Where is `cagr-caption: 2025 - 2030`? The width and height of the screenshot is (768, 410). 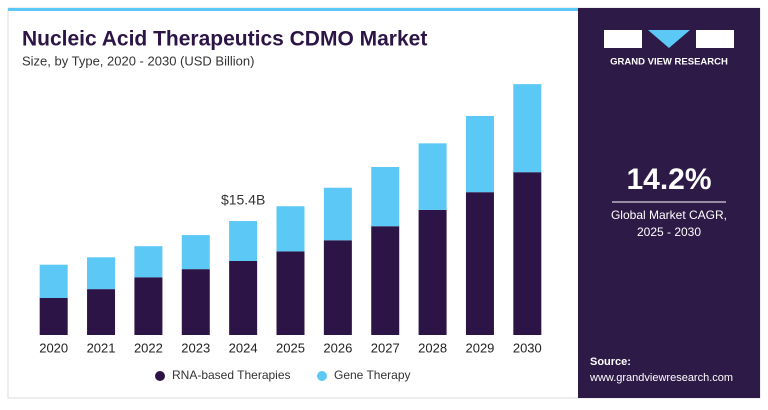
cagr-caption: 2025 - 2030 is located at coordinates (669, 232).